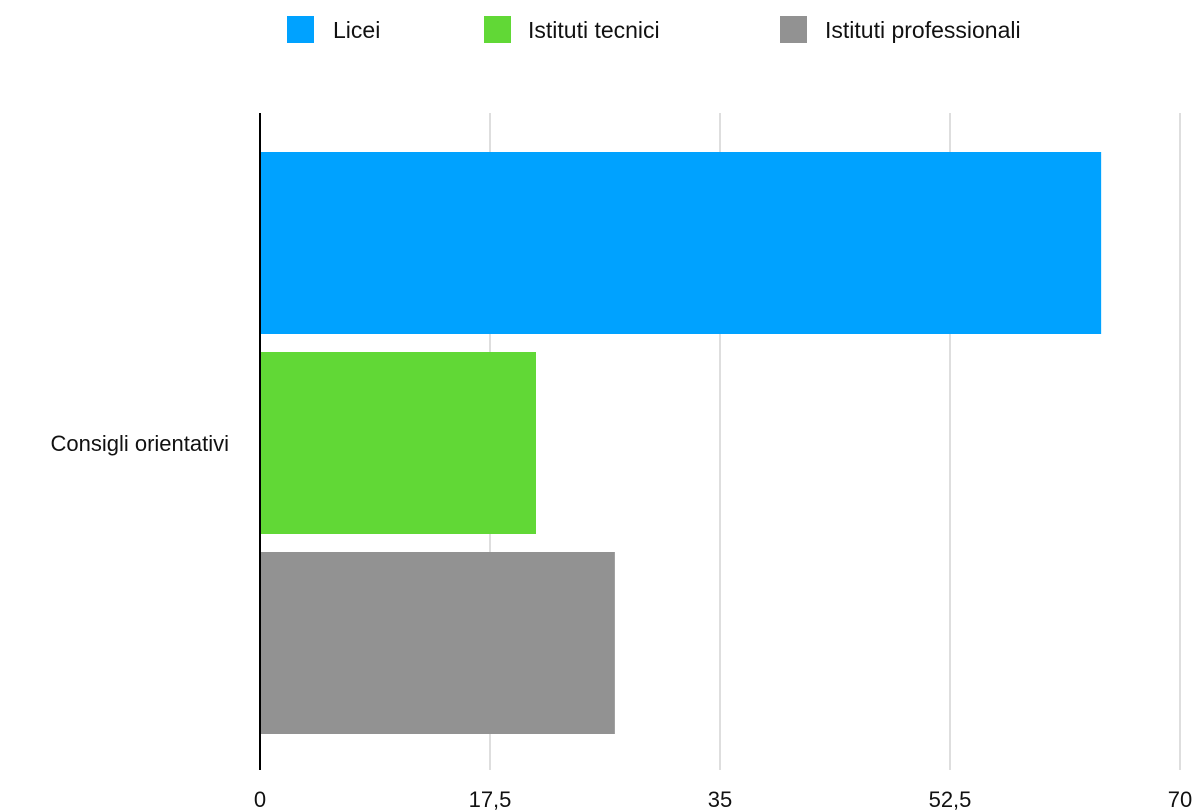  I want to click on category-label: Consigli orientativi, so click(139, 443).